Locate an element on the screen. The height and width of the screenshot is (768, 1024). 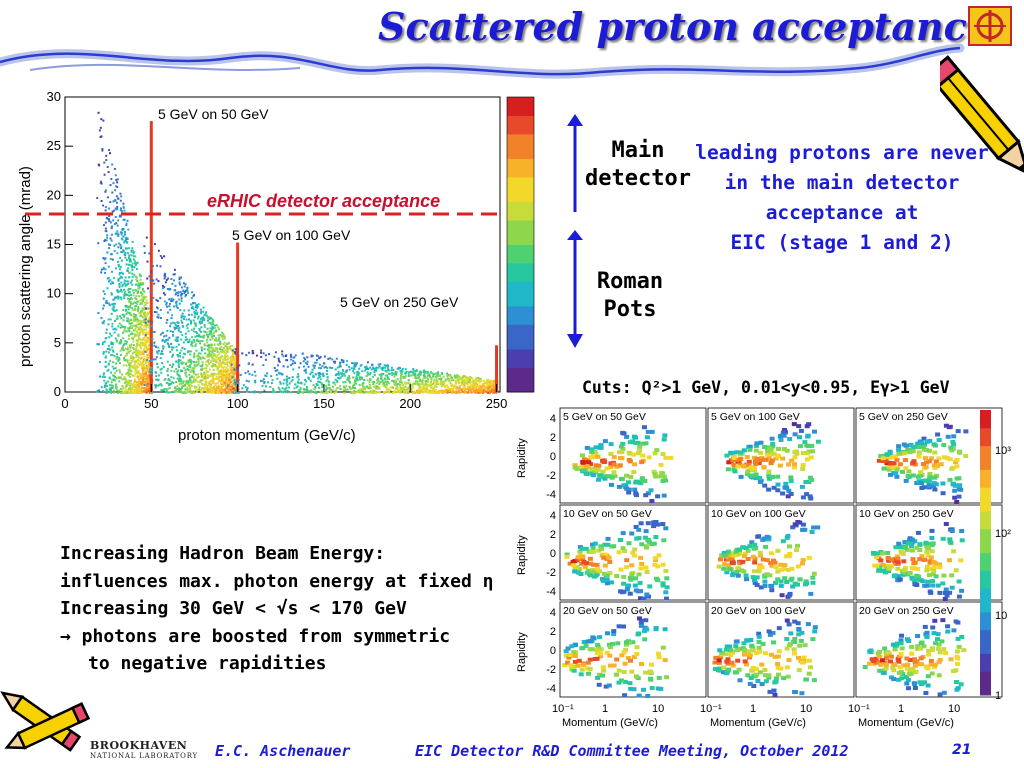
grid-panel-label: 5 GeV on 50 GeV is located at coordinates (604, 417).